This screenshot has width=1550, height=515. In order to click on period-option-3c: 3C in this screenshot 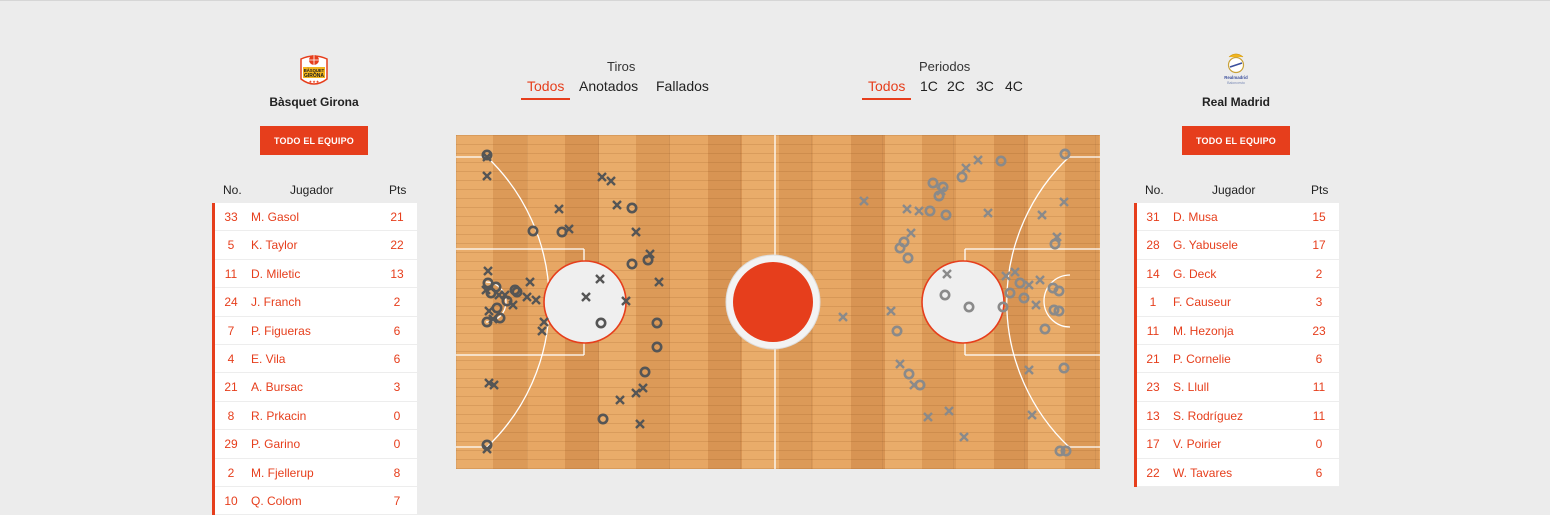, I will do `click(985, 86)`.